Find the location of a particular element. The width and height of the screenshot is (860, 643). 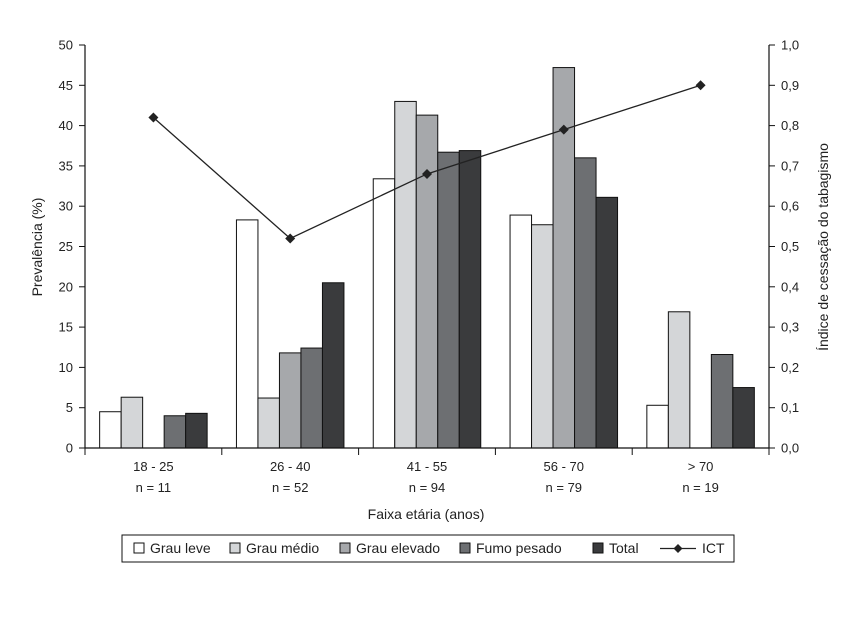

y-tick-label: 50 is located at coordinates (66, 45).